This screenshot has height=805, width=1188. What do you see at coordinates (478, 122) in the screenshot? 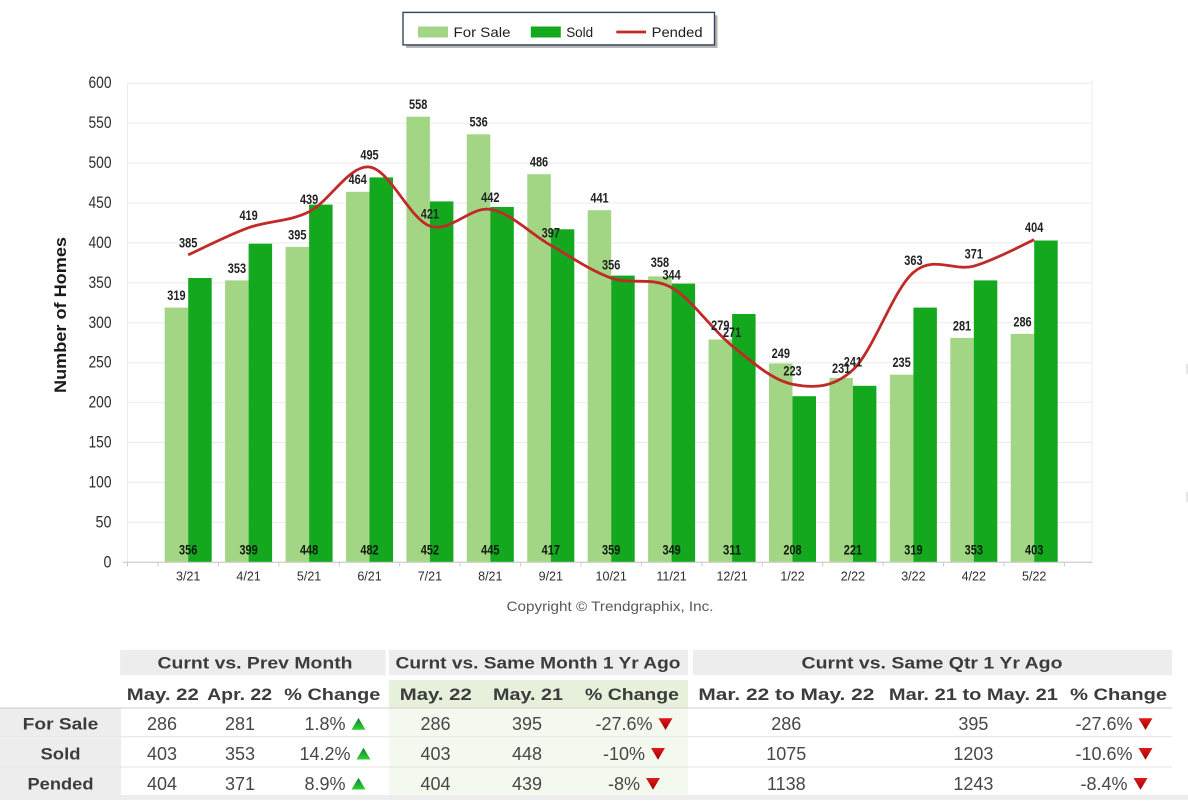
I see `svg-text: 536` at bounding box center [478, 122].